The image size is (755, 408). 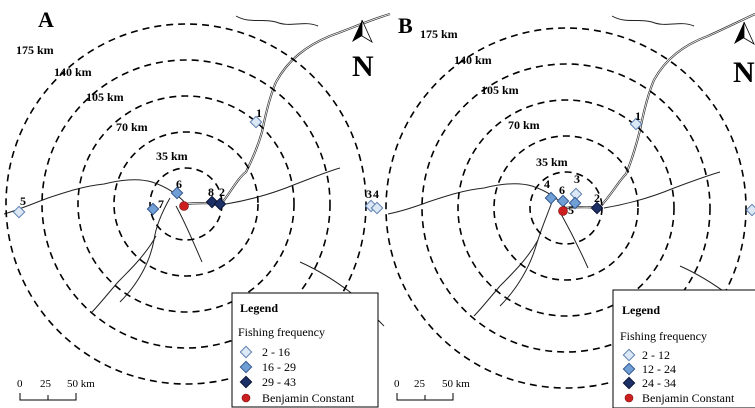 What do you see at coordinates (649, 163) in the screenshot?
I see `fishing-sites: 1 4 6 3 5 2` at bounding box center [649, 163].